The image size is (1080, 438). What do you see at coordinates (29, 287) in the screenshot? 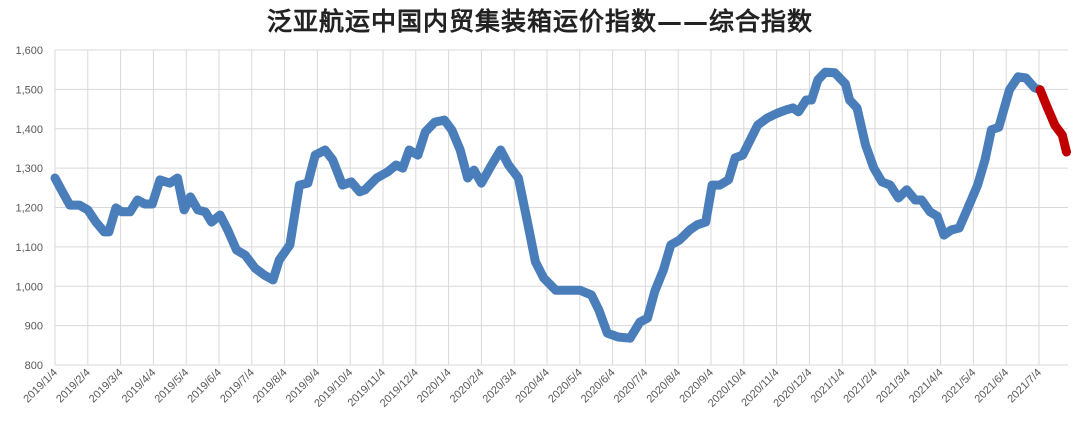
I see `y-tick-label: 1,000` at bounding box center [29, 287].